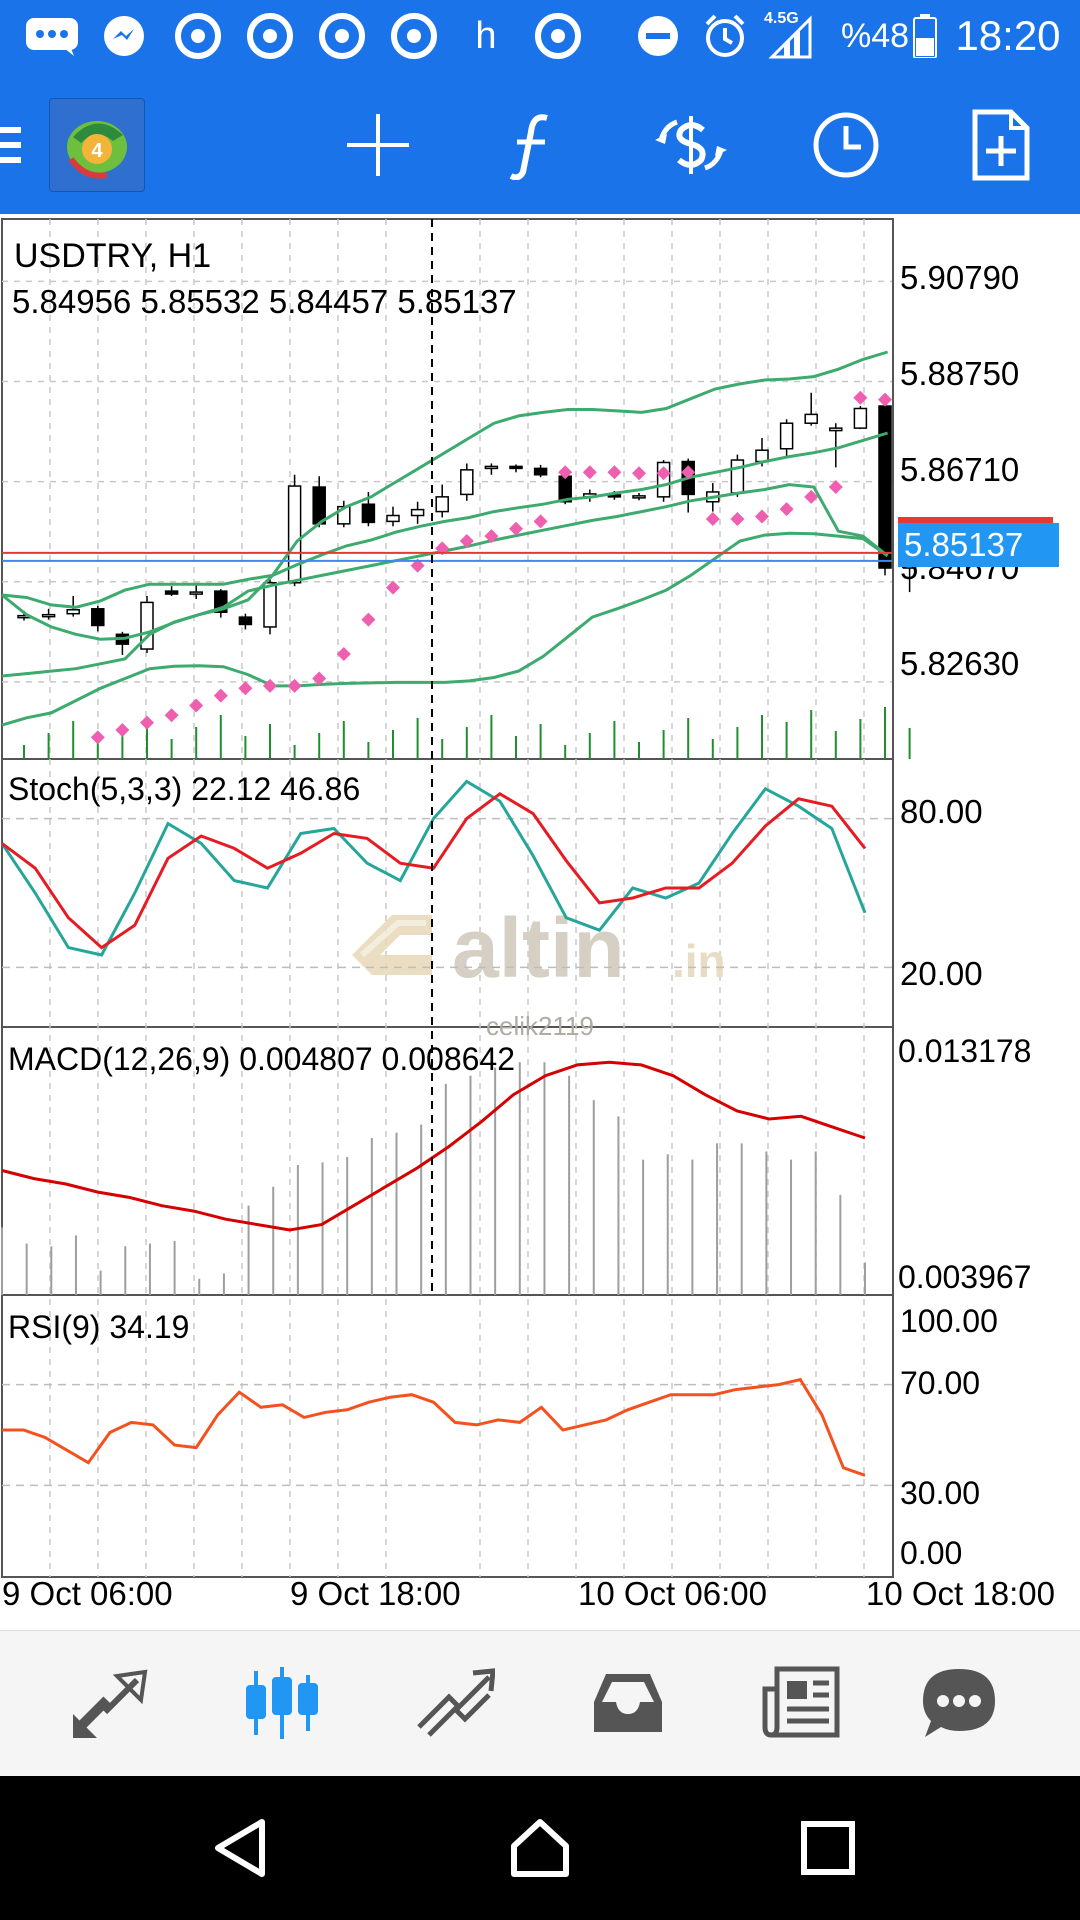 Image resolution: width=1080 pixels, height=1920 pixels. I want to click on trade-tab, so click(455, 1703).